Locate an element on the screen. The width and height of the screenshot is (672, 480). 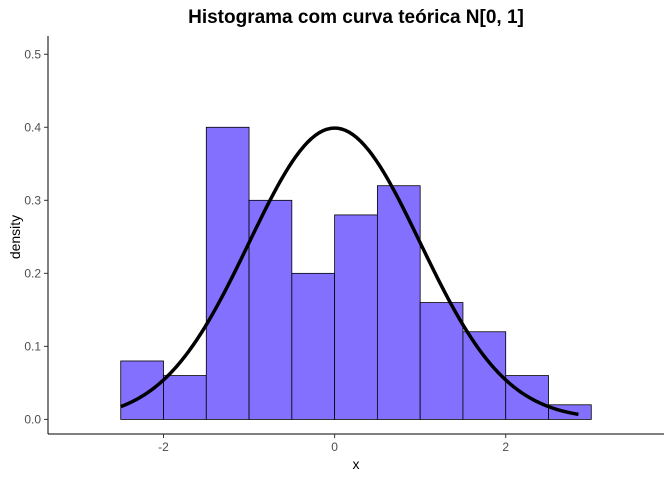
y-axis-label: density is located at coordinates (15, 237).